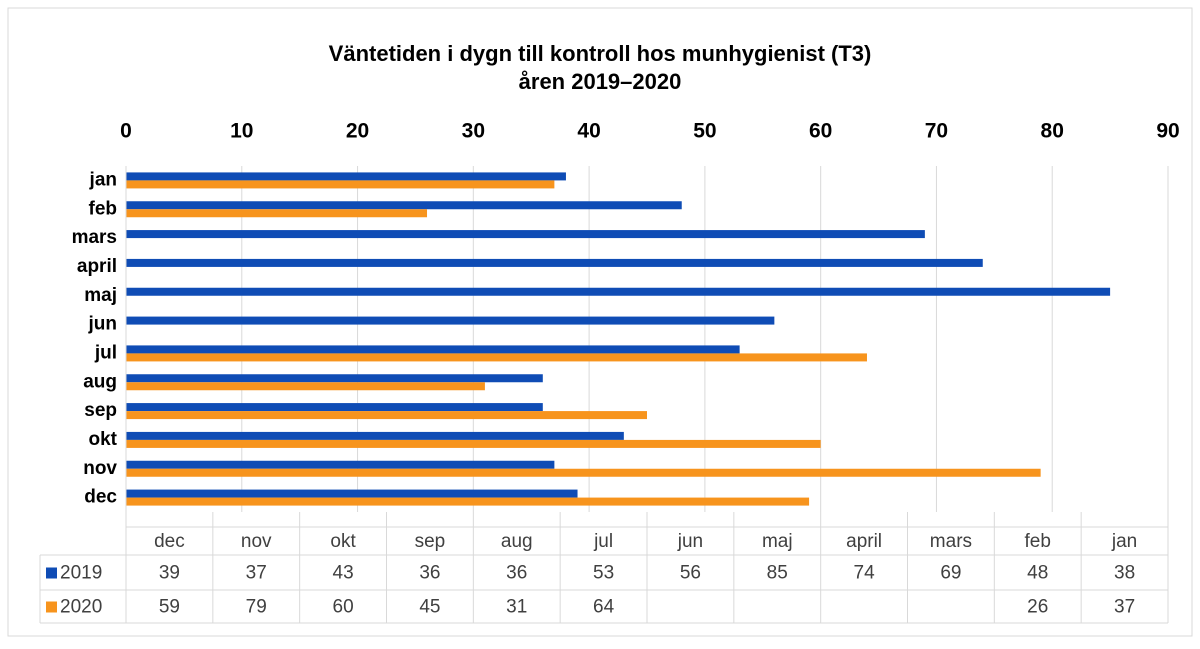  I want to click on y-tick-label: nov, so click(100, 468).